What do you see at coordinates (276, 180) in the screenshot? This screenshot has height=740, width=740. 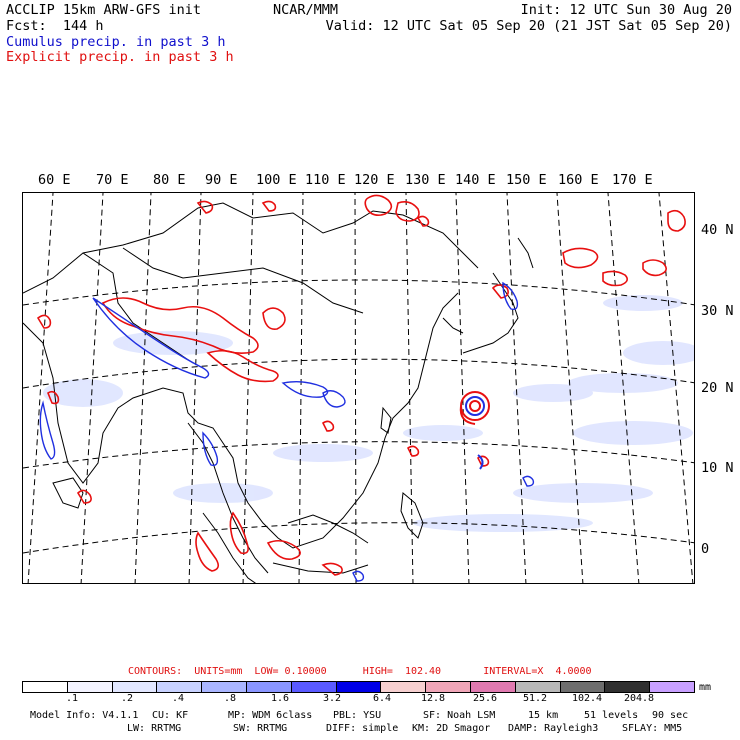 I see `lon-label: 100 E` at bounding box center [276, 180].